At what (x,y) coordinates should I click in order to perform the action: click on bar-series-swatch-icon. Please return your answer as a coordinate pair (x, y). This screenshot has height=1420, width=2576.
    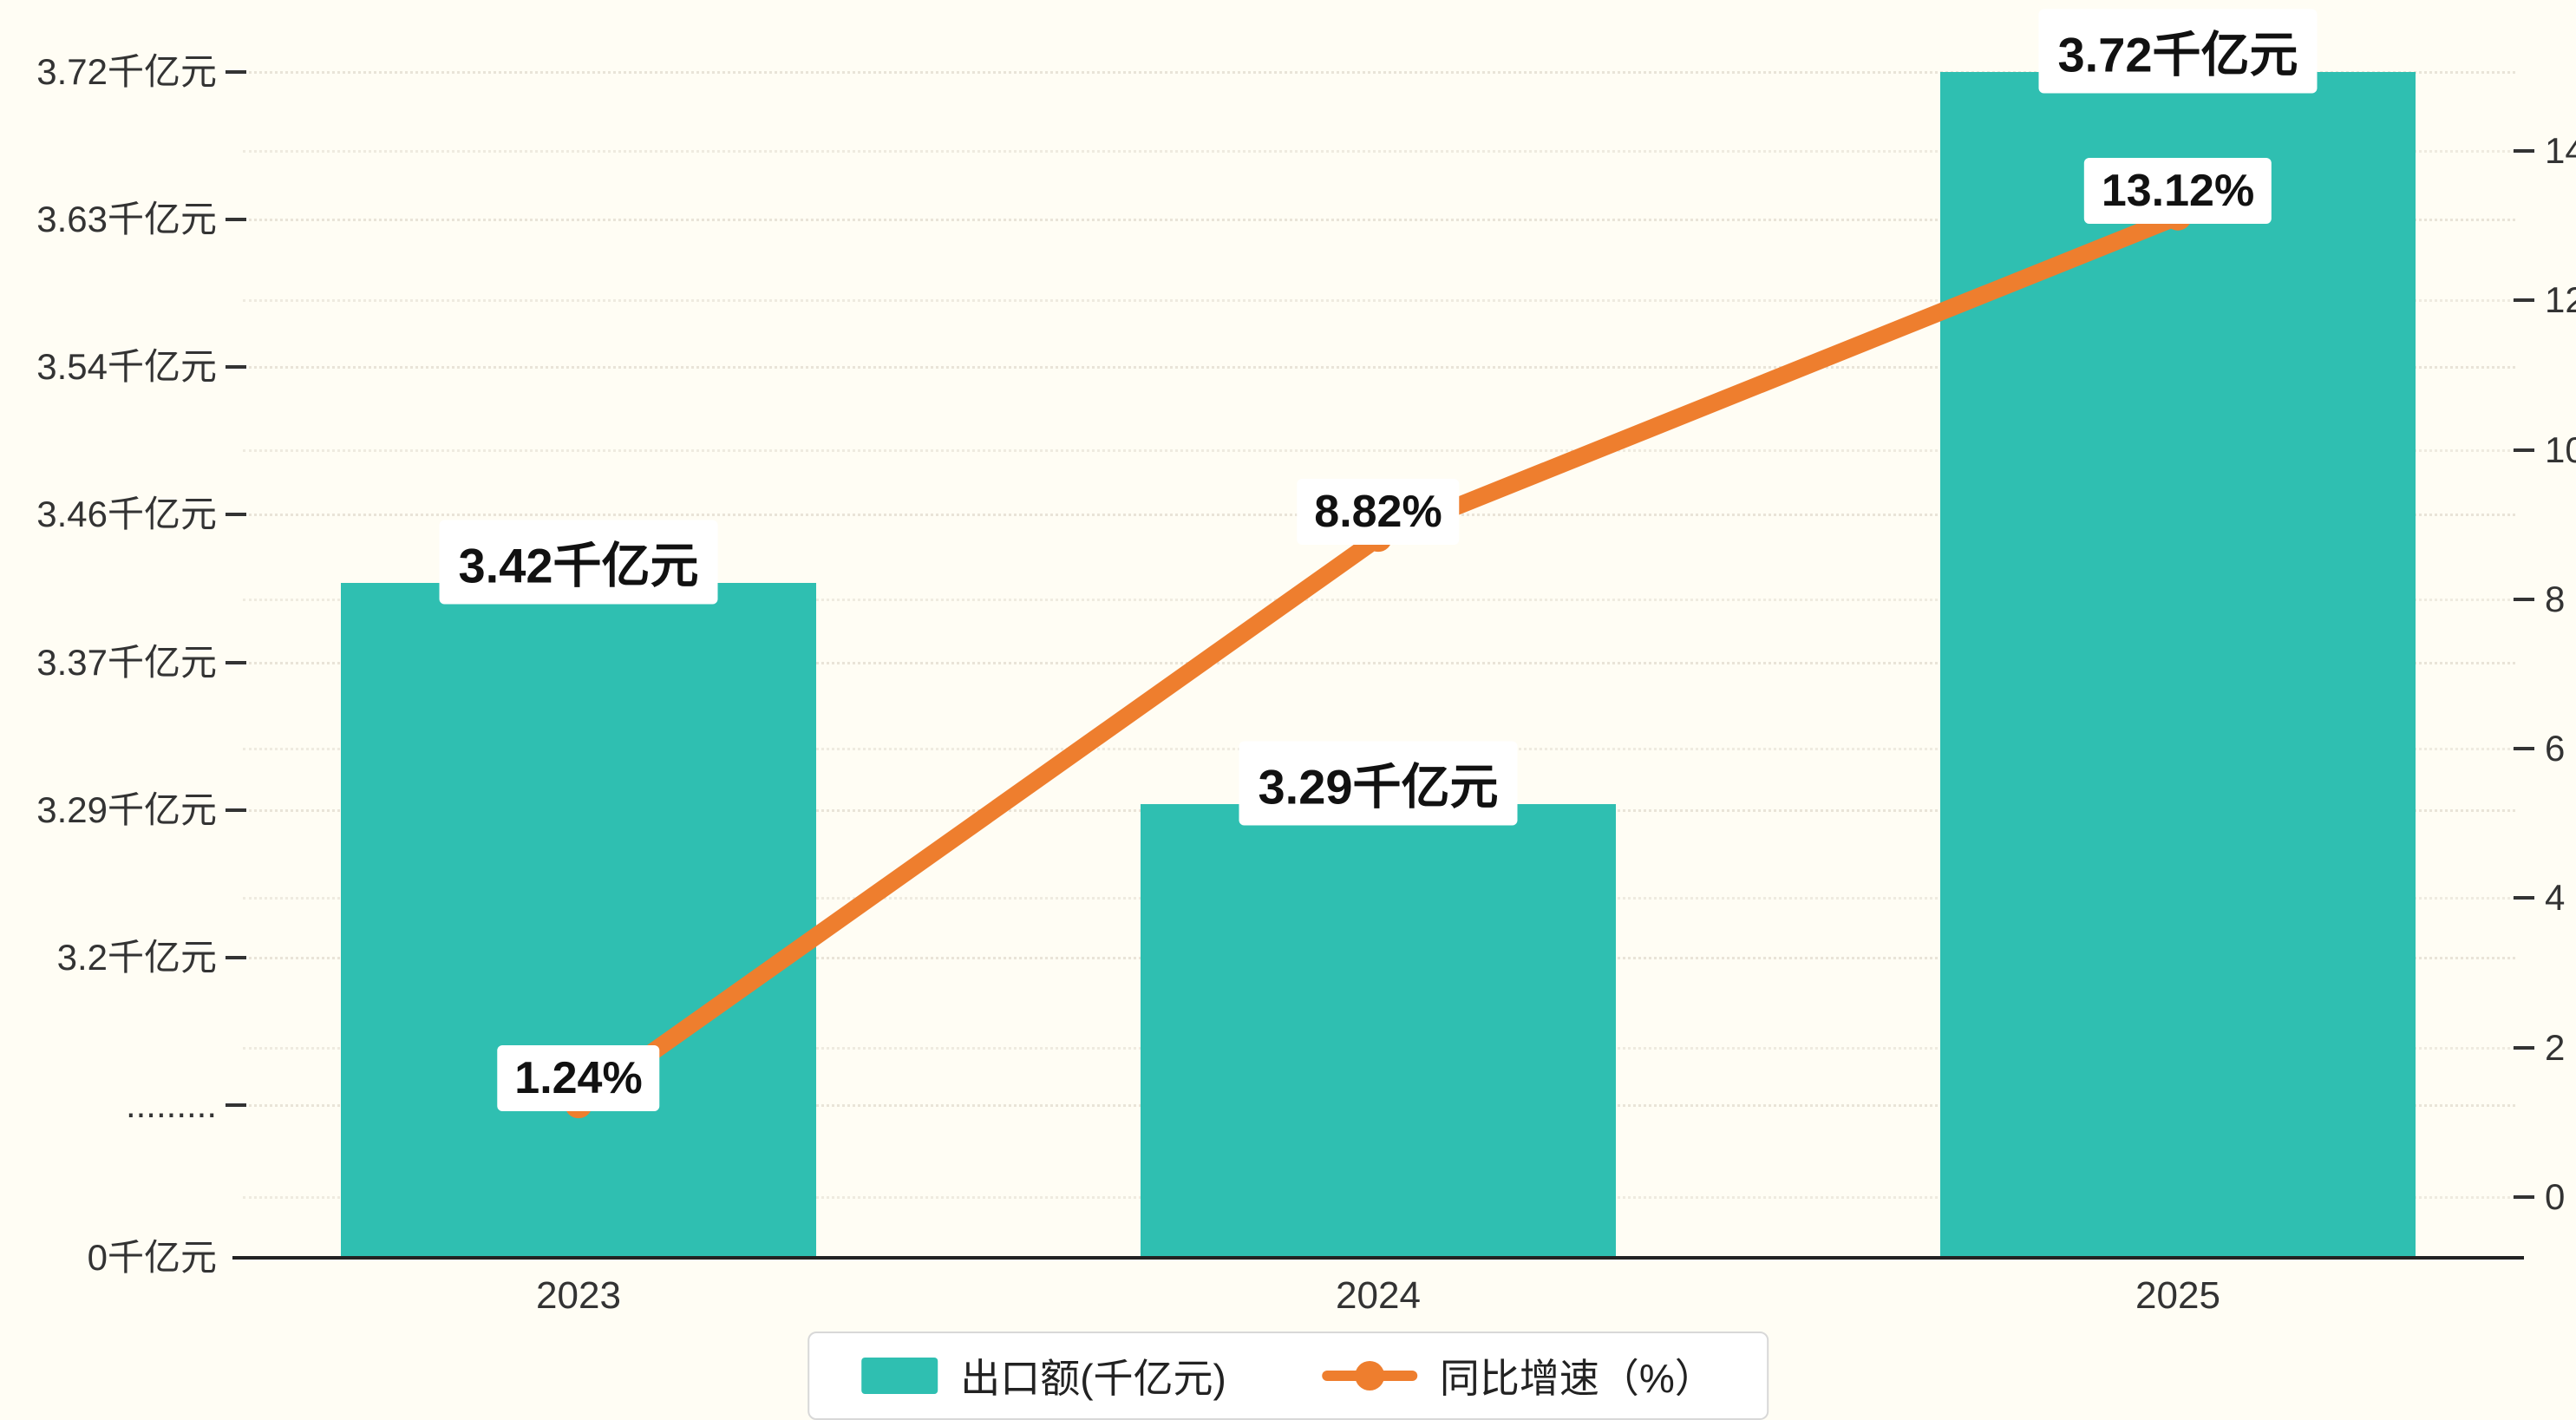
    Looking at the image, I should click on (899, 1376).